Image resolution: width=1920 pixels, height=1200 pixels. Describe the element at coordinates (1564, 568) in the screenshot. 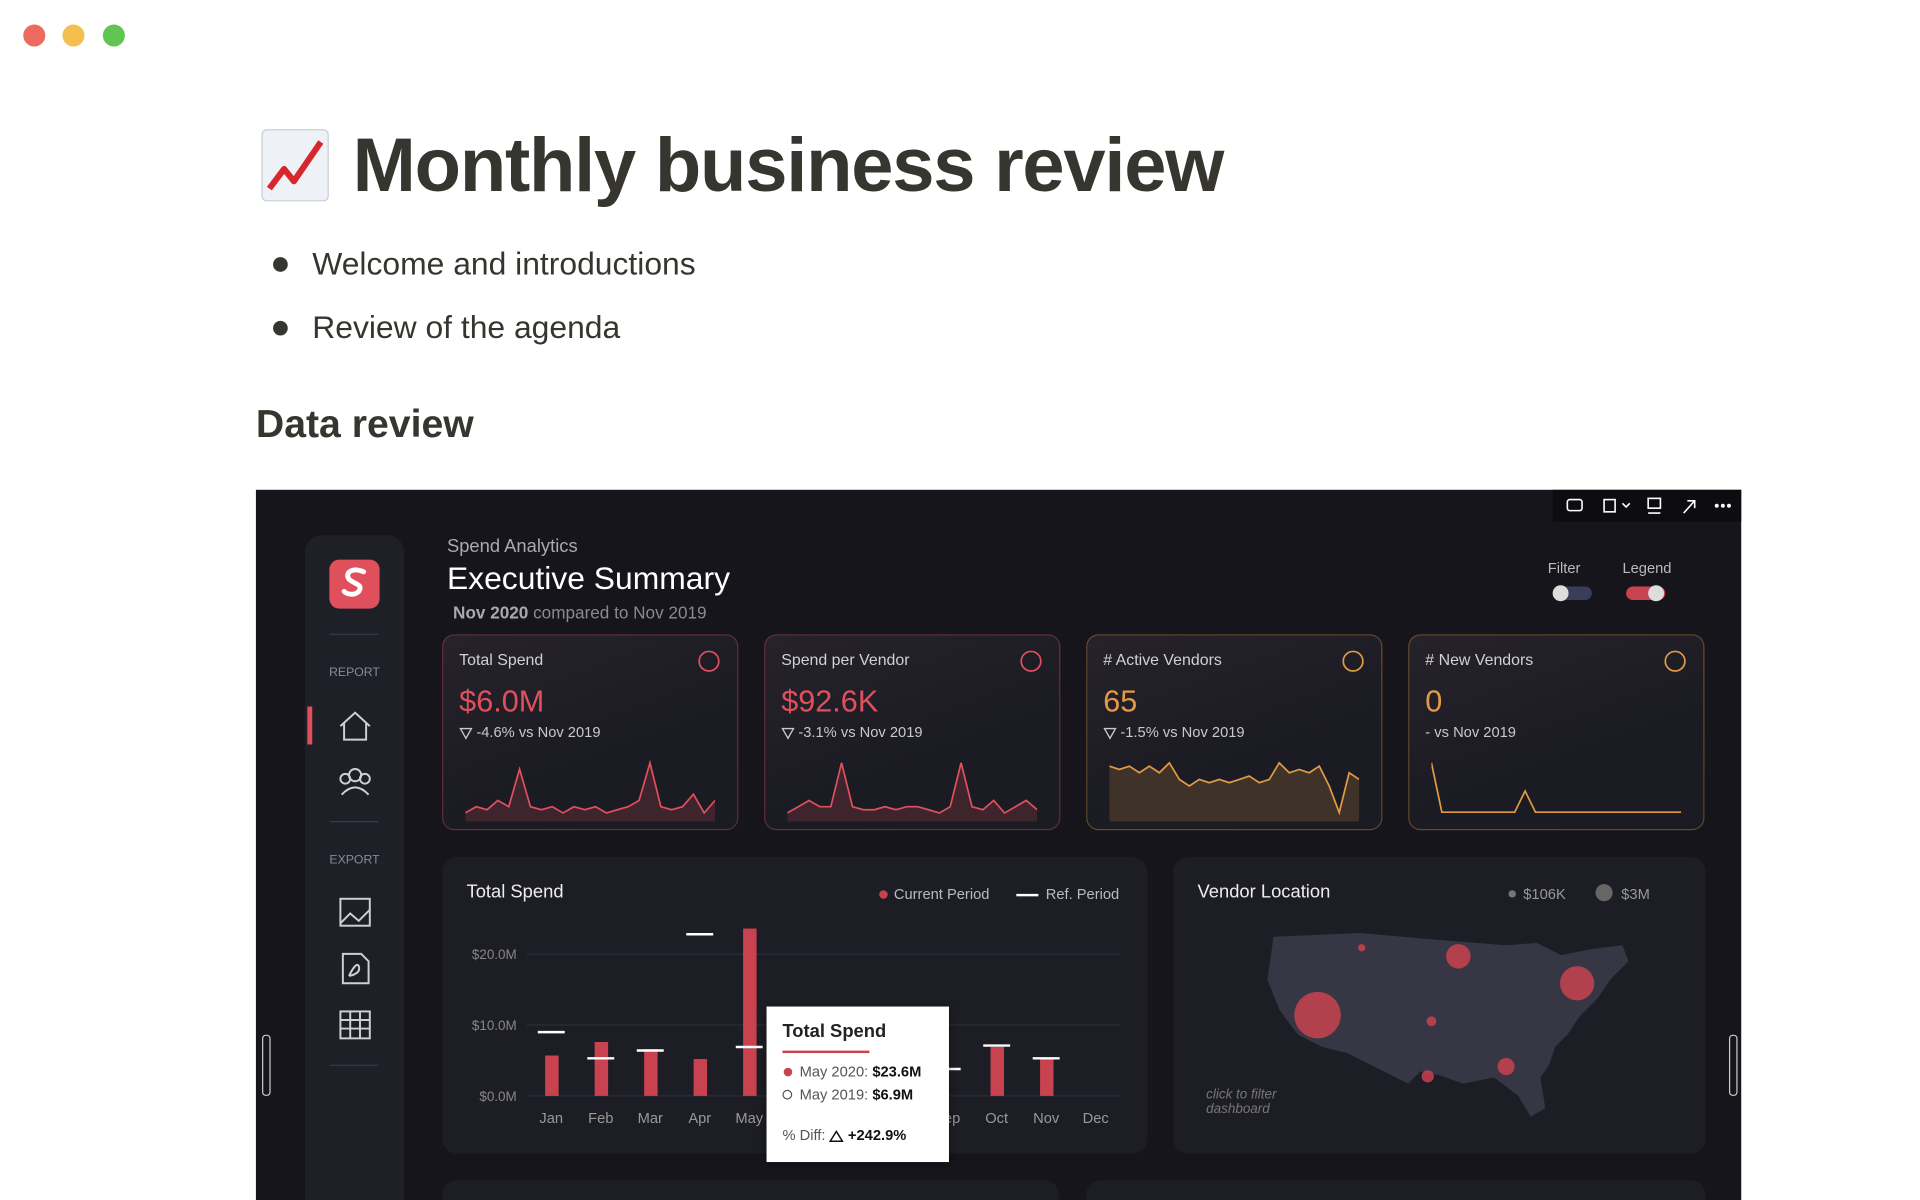

I see `toggle-label: Filter` at that location.